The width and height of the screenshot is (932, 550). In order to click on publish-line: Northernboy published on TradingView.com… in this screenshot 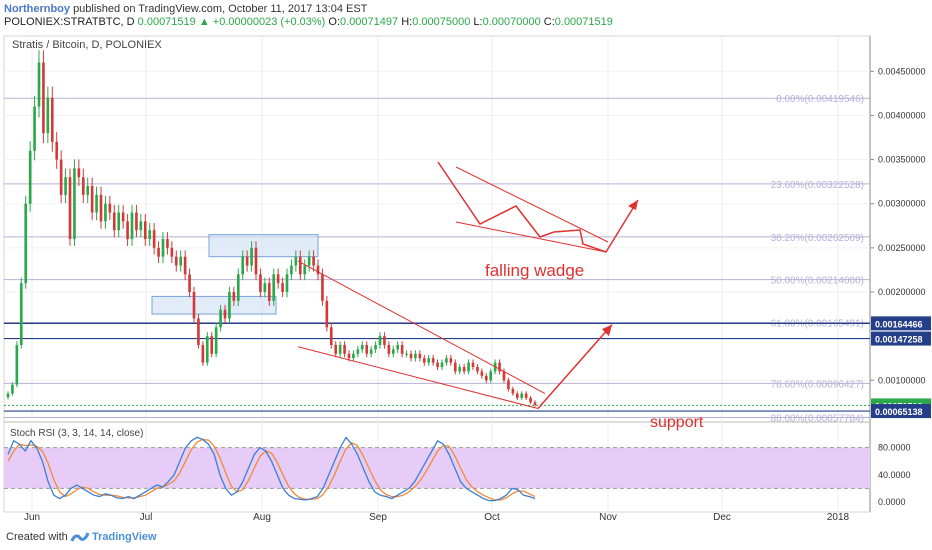, I will do `click(185, 9)`.